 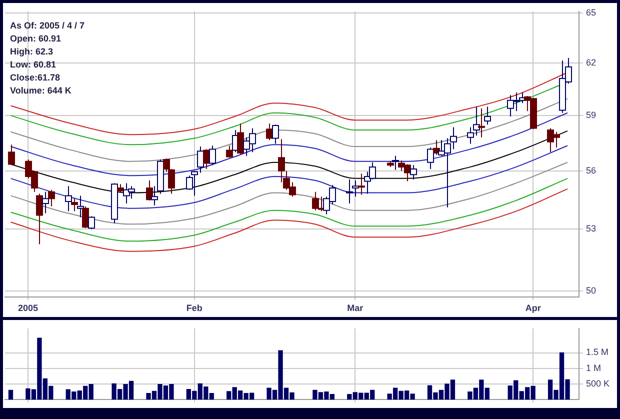 What do you see at coordinates (591, 63) in the screenshot?
I see `y-tick-label: 62` at bounding box center [591, 63].